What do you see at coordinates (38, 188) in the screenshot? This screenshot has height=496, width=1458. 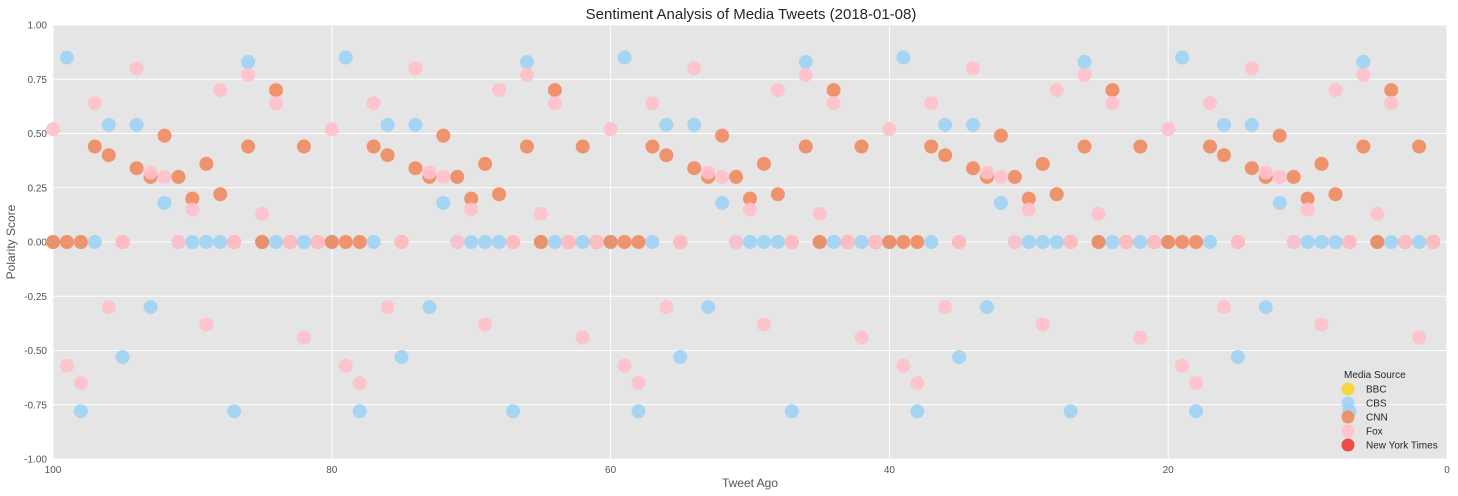 I see `y-tick-label: 0.25` at bounding box center [38, 188].